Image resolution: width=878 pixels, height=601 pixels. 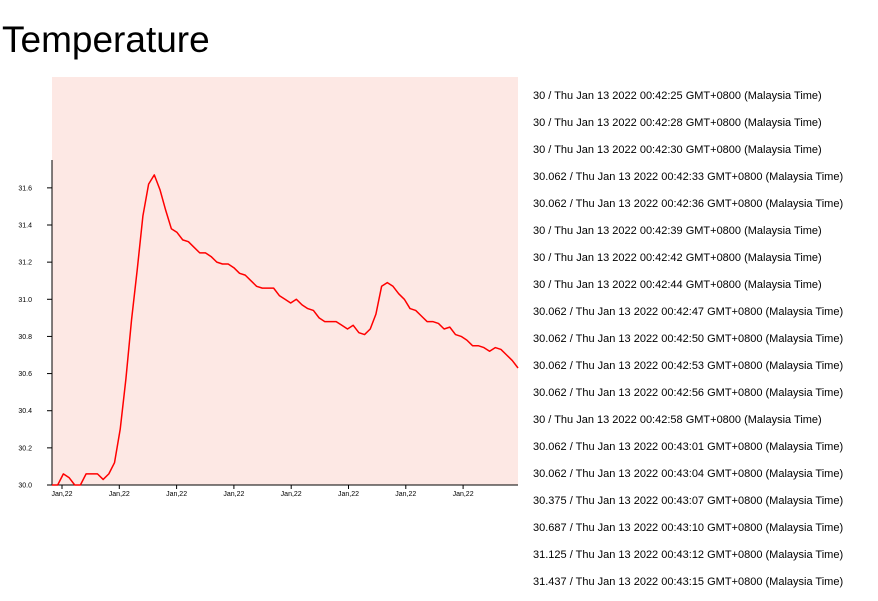 I want to click on y-tick-label: 31.2, so click(x=25, y=263).